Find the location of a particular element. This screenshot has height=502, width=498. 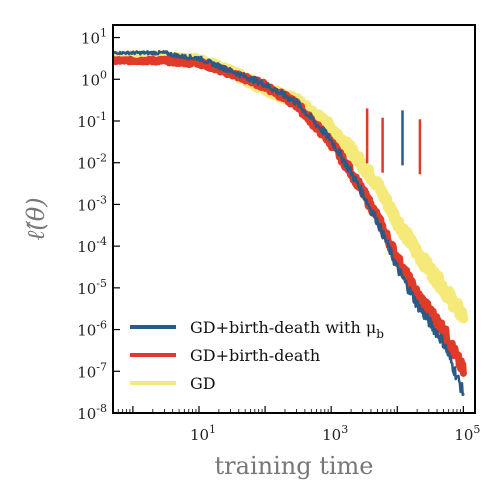

y-tick-label-0: 10¹ is located at coordinates (94, 37).